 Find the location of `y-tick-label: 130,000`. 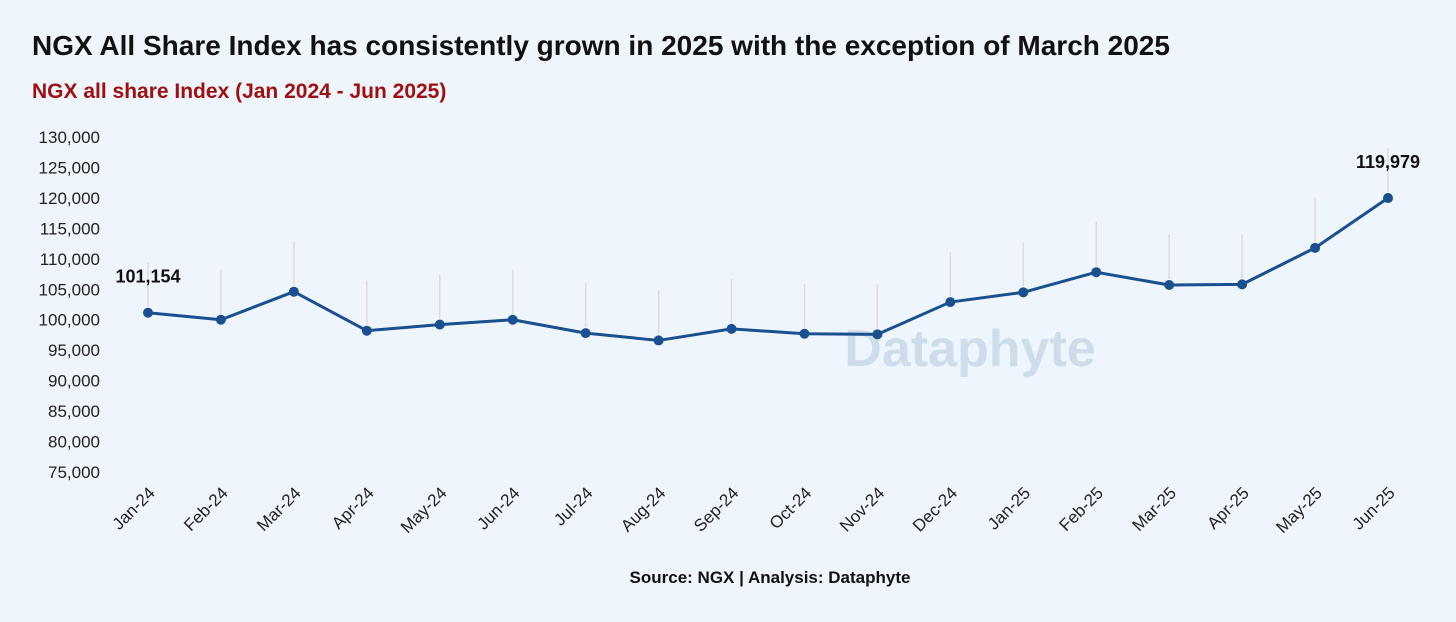

y-tick-label: 130,000 is located at coordinates (69, 137).